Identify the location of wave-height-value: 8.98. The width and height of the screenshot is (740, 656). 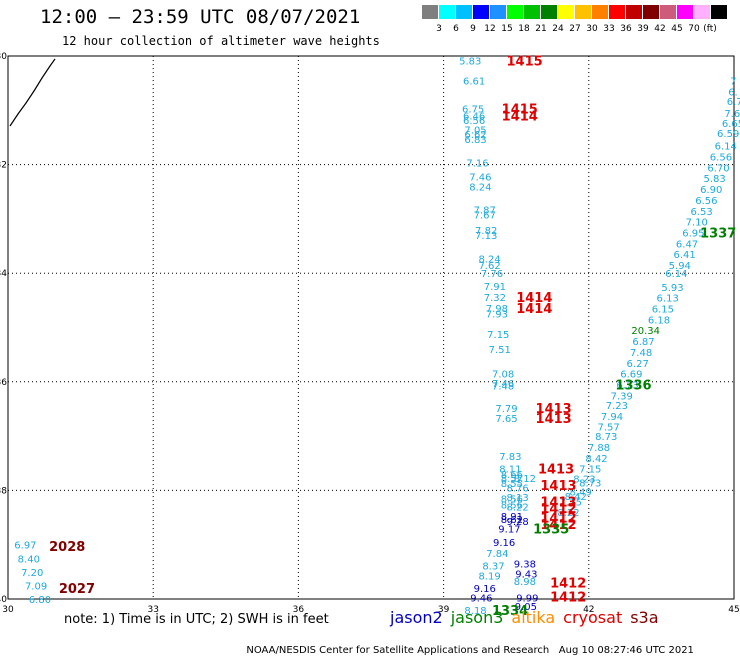
(525, 582).